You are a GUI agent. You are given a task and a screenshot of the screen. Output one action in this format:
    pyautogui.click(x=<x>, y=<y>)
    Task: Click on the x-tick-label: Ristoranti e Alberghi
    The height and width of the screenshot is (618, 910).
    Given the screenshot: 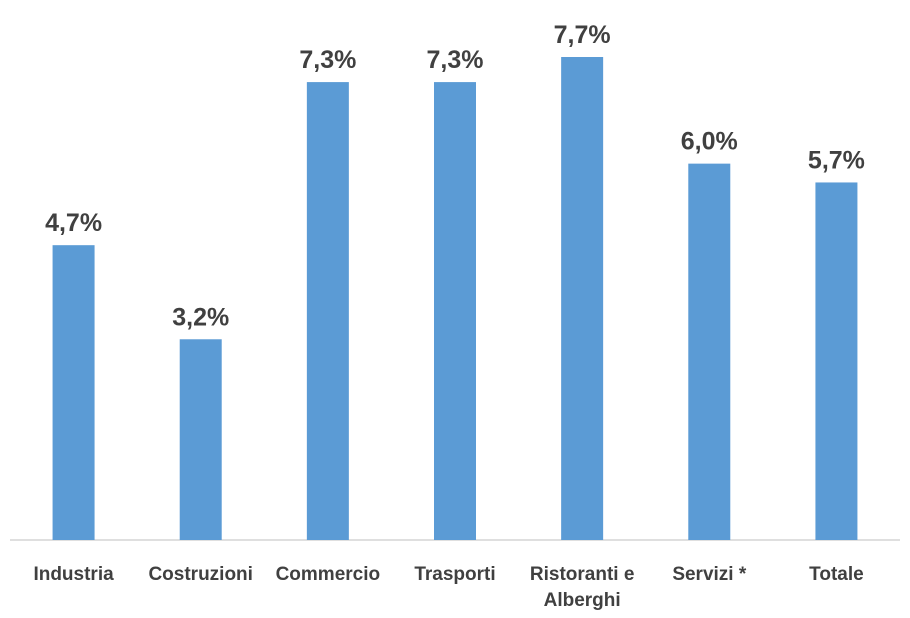 What is the action you would take?
    pyautogui.click(x=582, y=587)
    